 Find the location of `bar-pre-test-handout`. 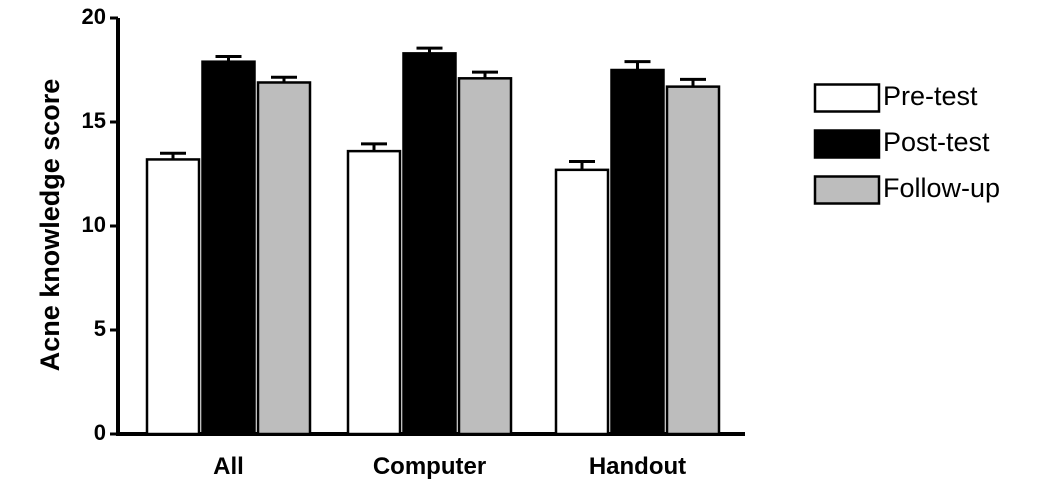

bar-pre-test-handout is located at coordinates (582, 302).